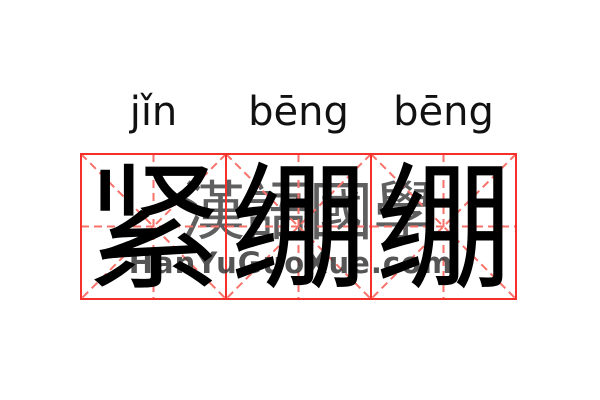 The height and width of the screenshot is (400, 600). I want to click on pinyin-syllable-2: bēng, so click(298, 112).